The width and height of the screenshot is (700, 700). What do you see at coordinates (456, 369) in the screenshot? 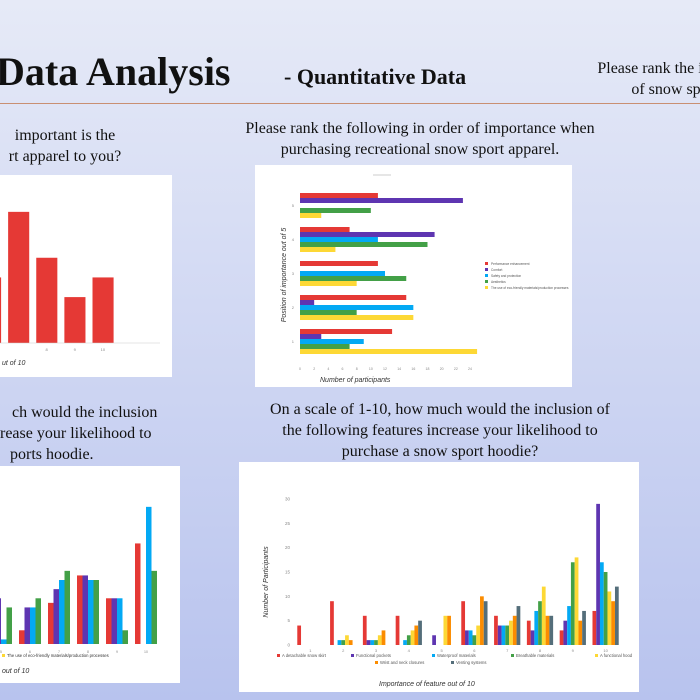
I see `x-tick-label: 22` at bounding box center [456, 369].